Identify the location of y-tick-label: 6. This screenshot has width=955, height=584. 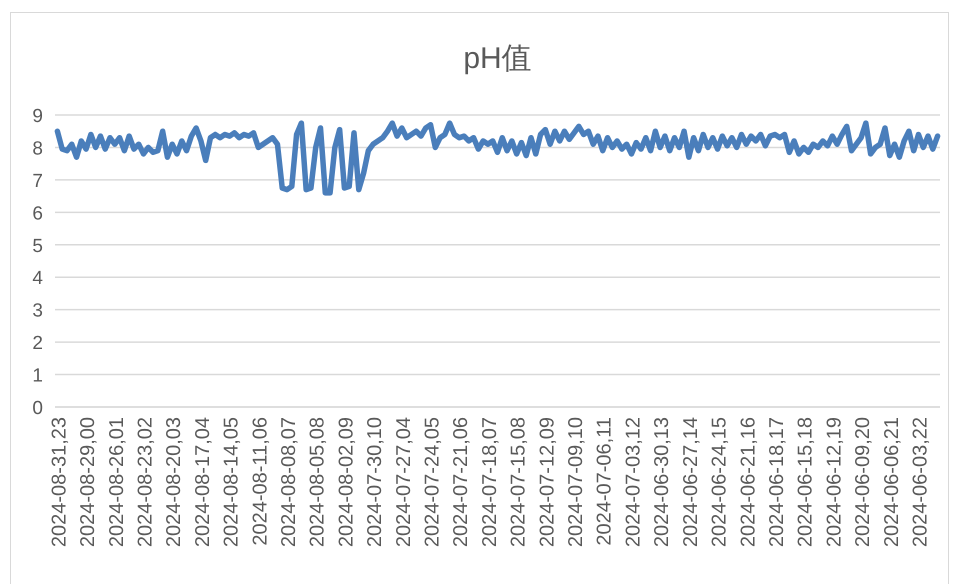
(37, 213).